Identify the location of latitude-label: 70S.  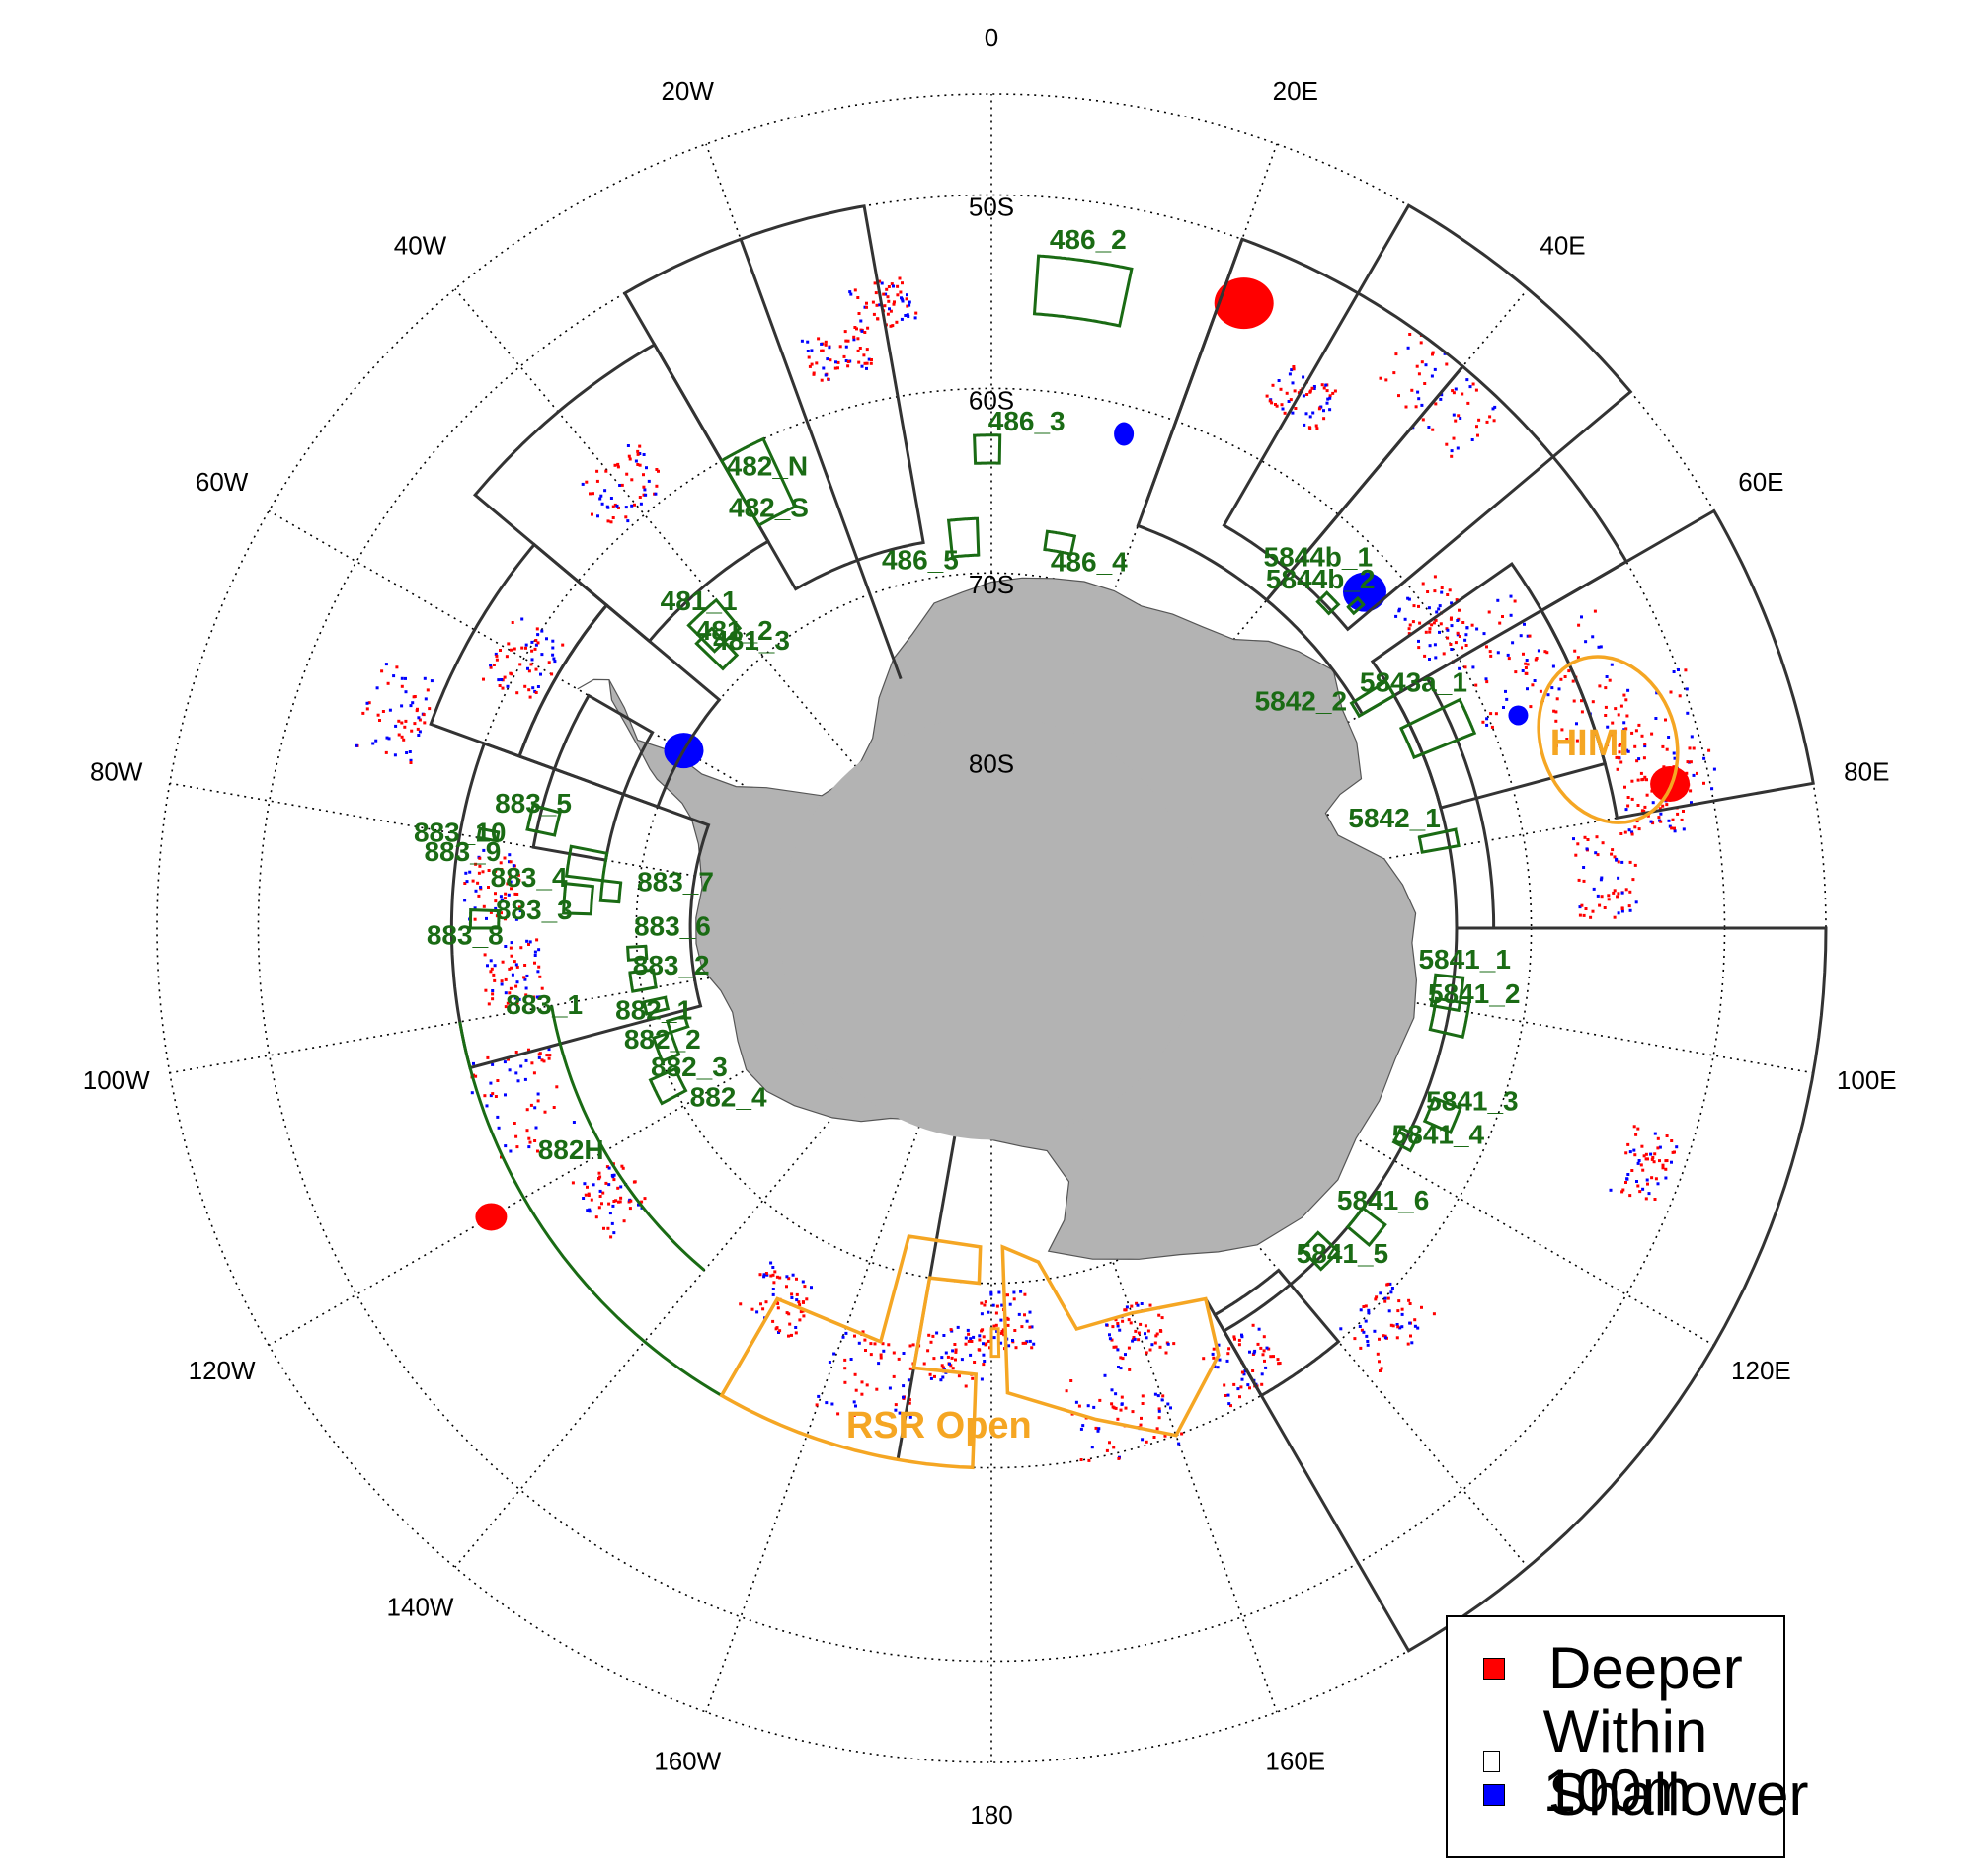
(992, 584).